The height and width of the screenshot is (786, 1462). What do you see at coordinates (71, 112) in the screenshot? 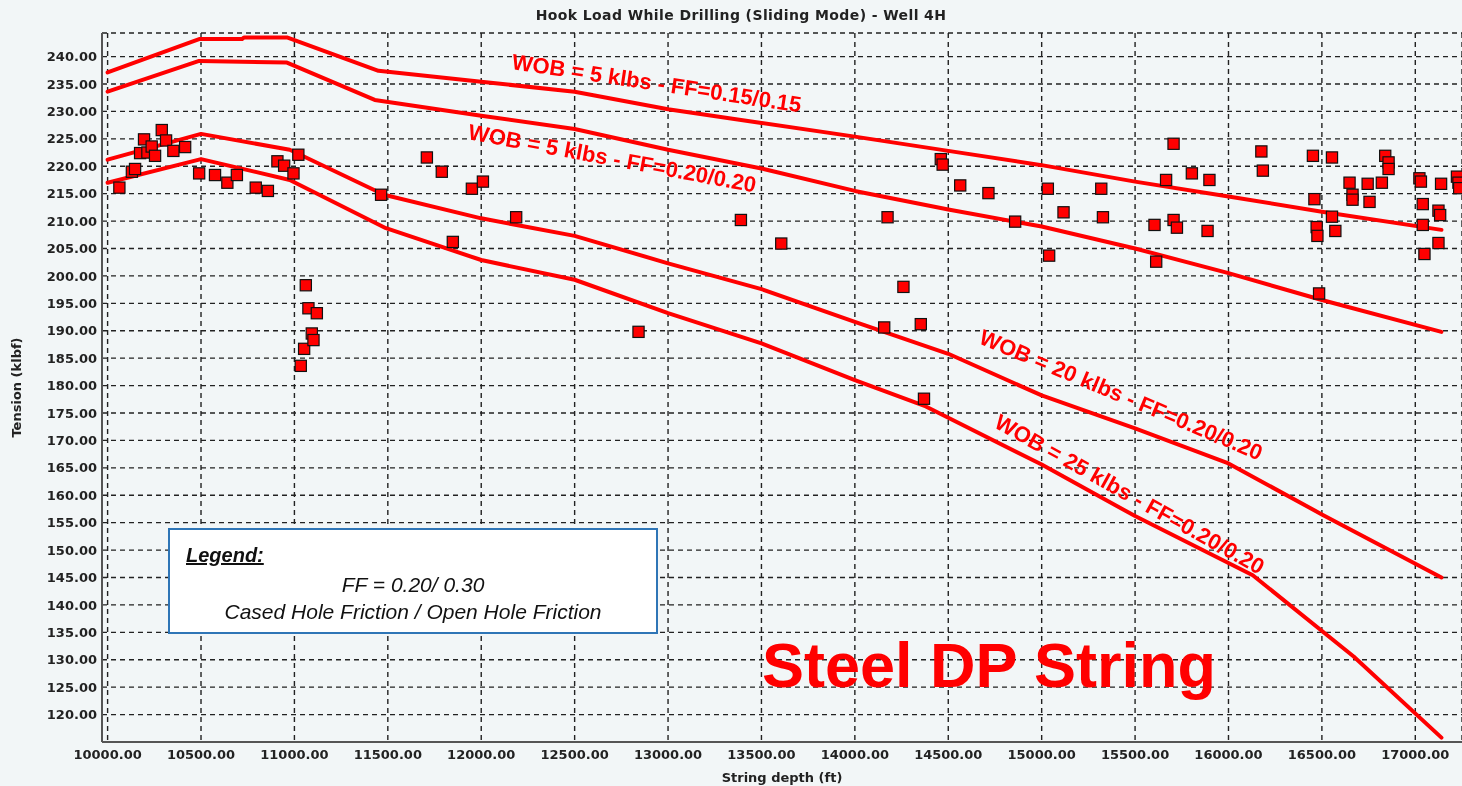
I see `y-tick-label: 230.00` at bounding box center [71, 112].